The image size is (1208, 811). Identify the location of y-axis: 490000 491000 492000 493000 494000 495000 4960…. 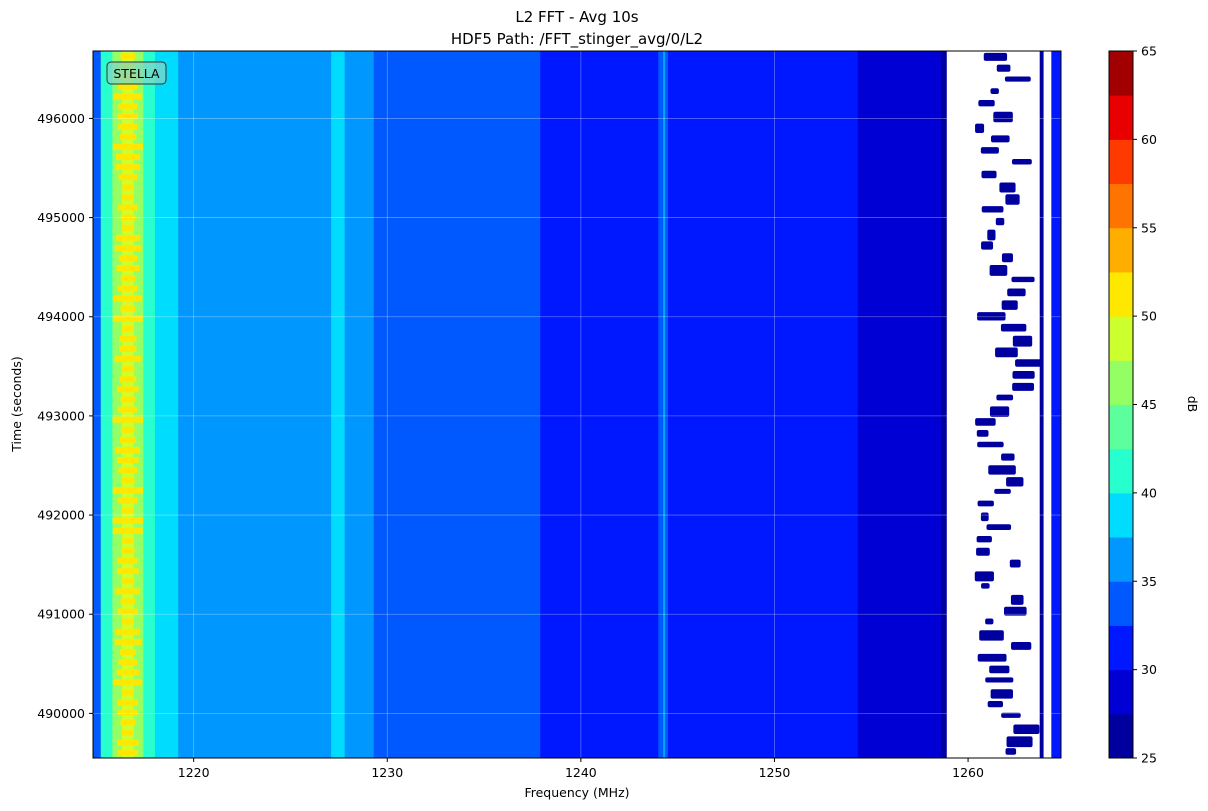
(65, 416).